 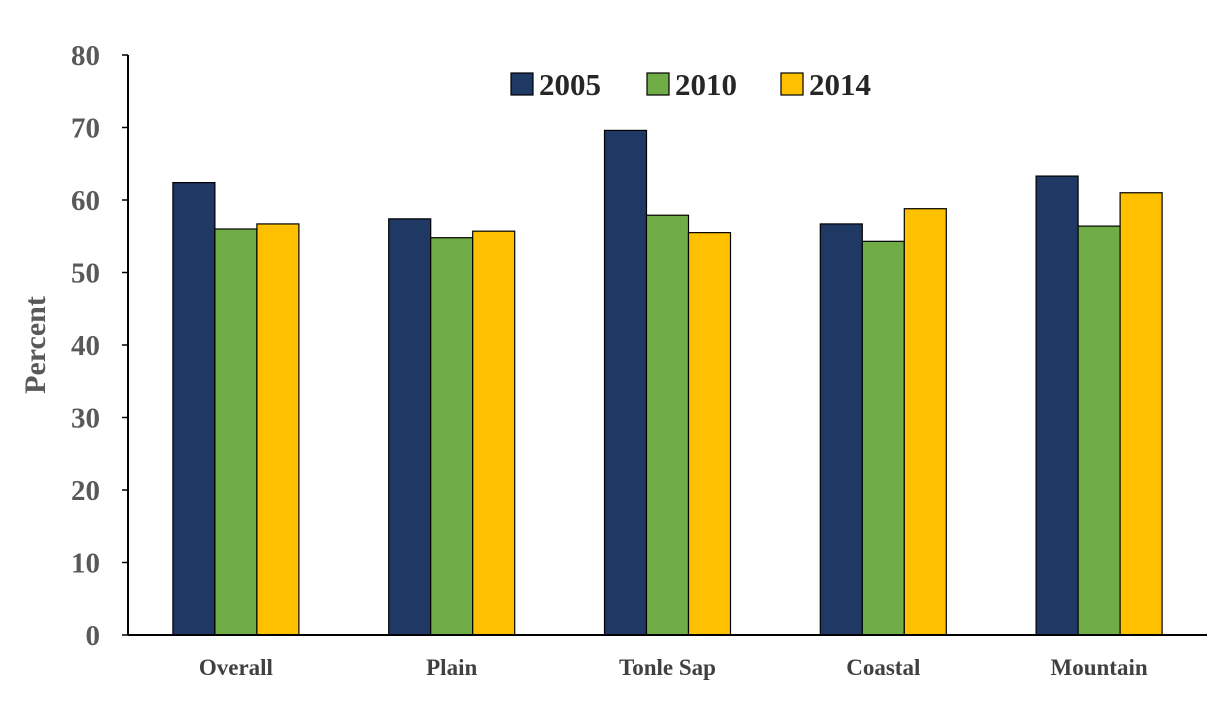 I want to click on y-tick-label: 70, so click(x=85, y=129).